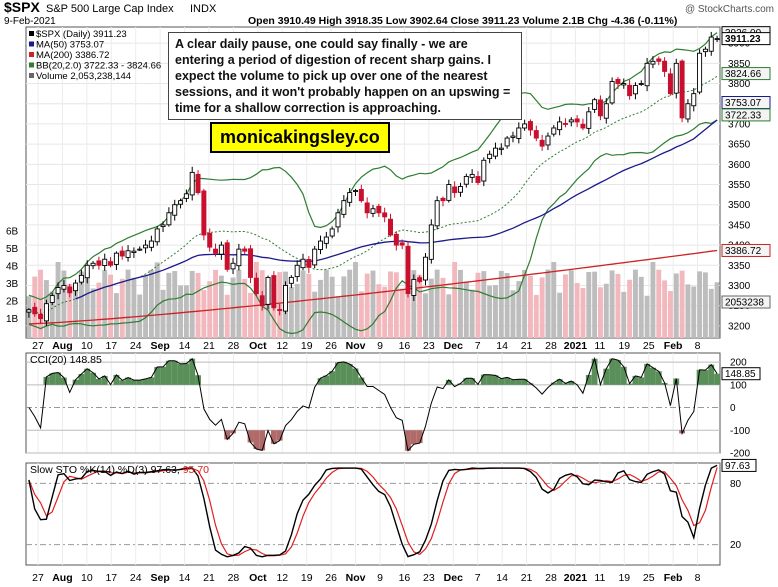  What do you see at coordinates (380, 346) in the screenshot?
I see `x-tick-label: 9` at bounding box center [380, 346].